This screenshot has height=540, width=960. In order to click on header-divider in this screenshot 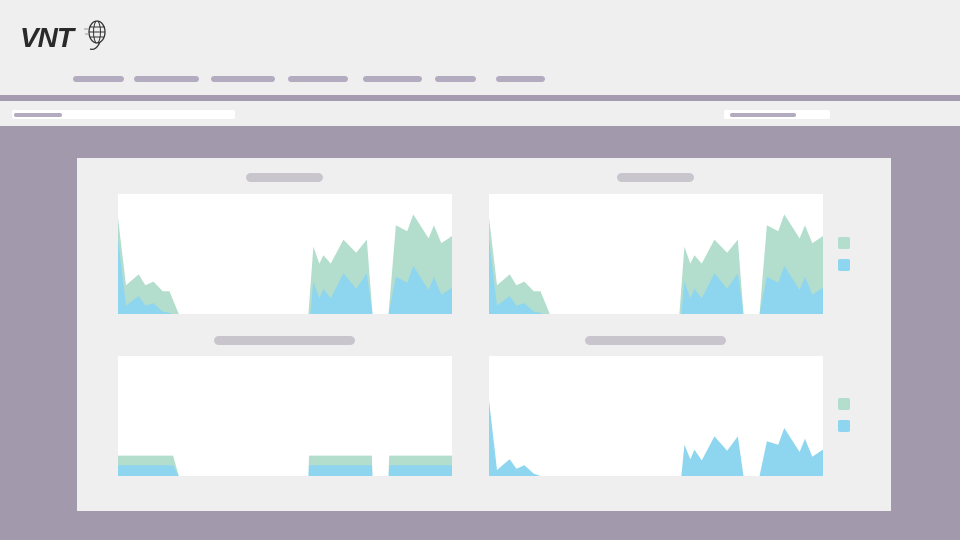, I will do `click(480, 98)`.